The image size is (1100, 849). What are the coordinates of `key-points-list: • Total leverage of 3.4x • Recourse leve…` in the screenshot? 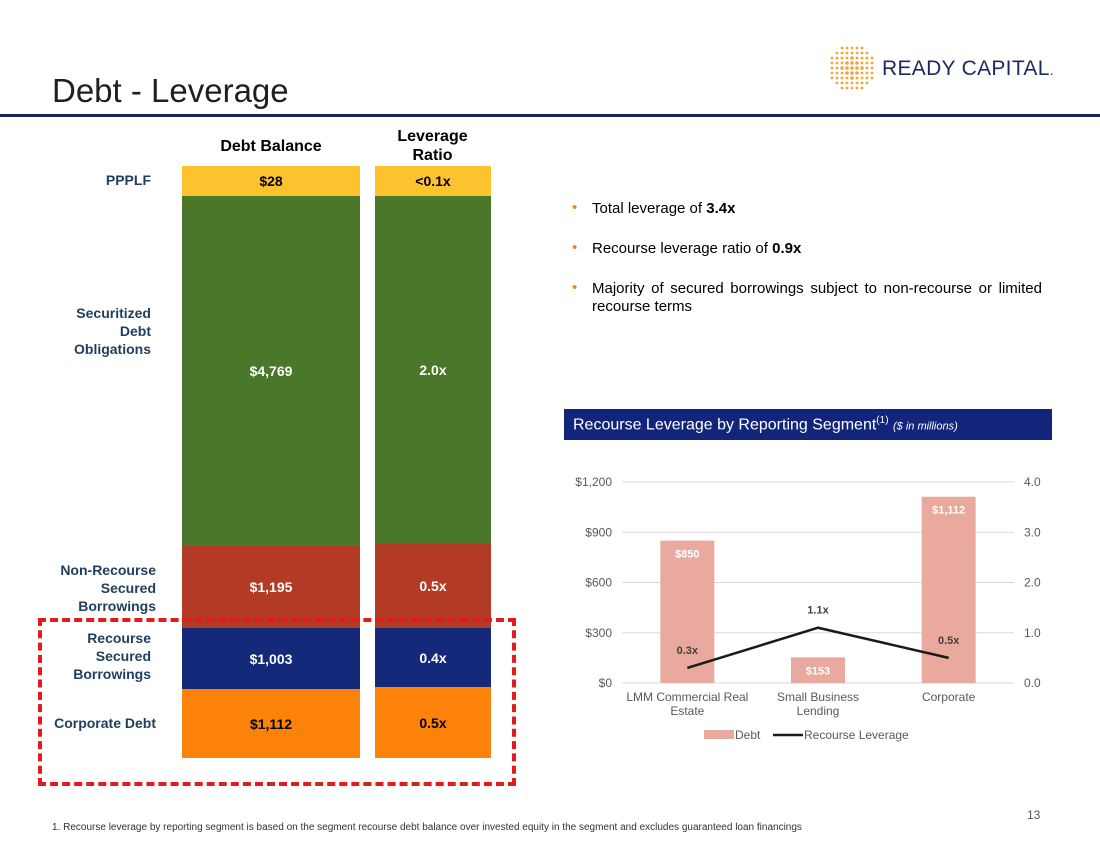 It's located at (807, 268).